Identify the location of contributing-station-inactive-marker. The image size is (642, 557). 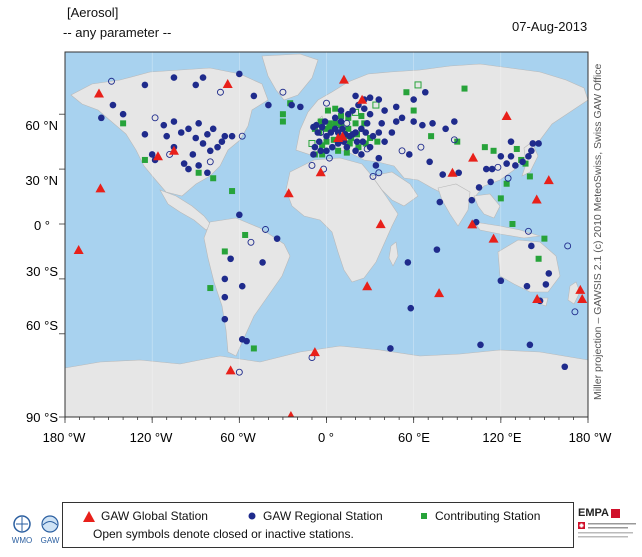
(418, 85).